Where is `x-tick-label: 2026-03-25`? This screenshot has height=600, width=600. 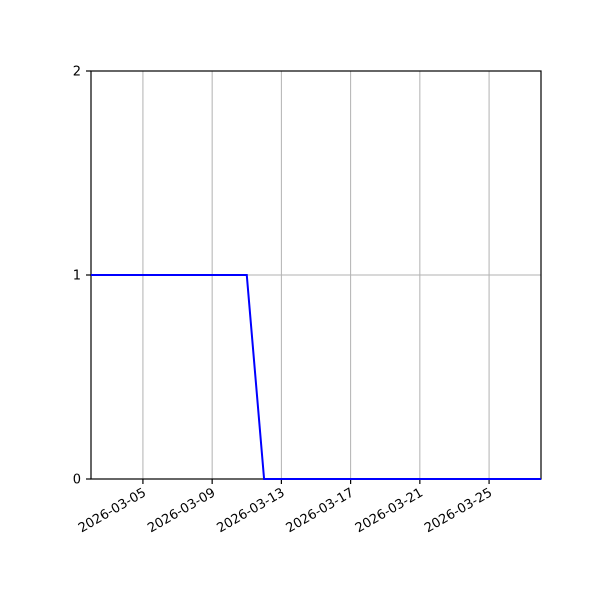
x-tick-label: 2026-03-25 is located at coordinates (458, 510).